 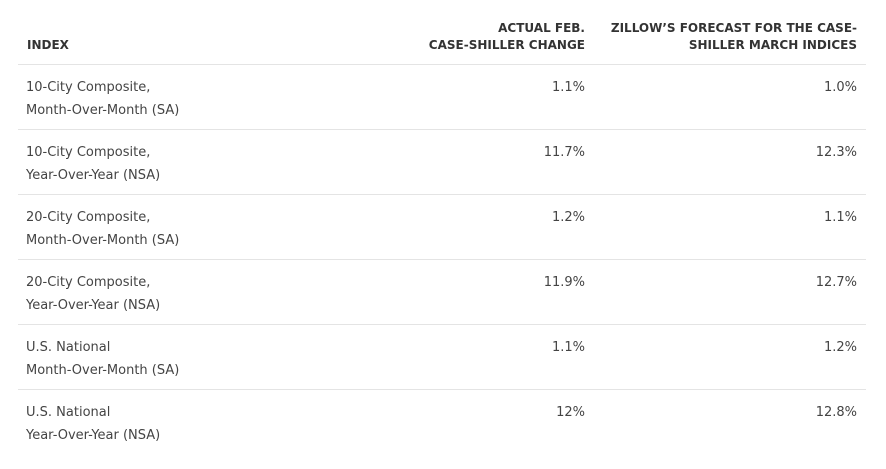 I want to click on cell-text: 12.8%, so click(x=836, y=412).